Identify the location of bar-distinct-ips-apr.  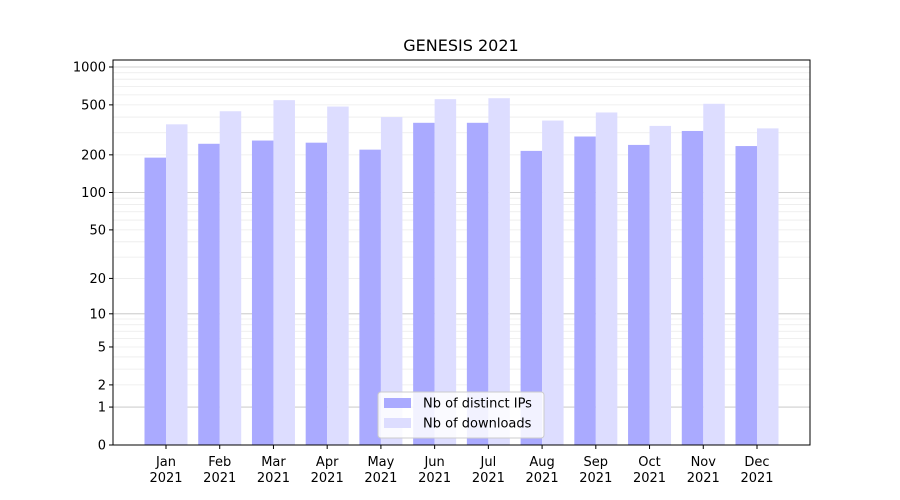
(316, 293).